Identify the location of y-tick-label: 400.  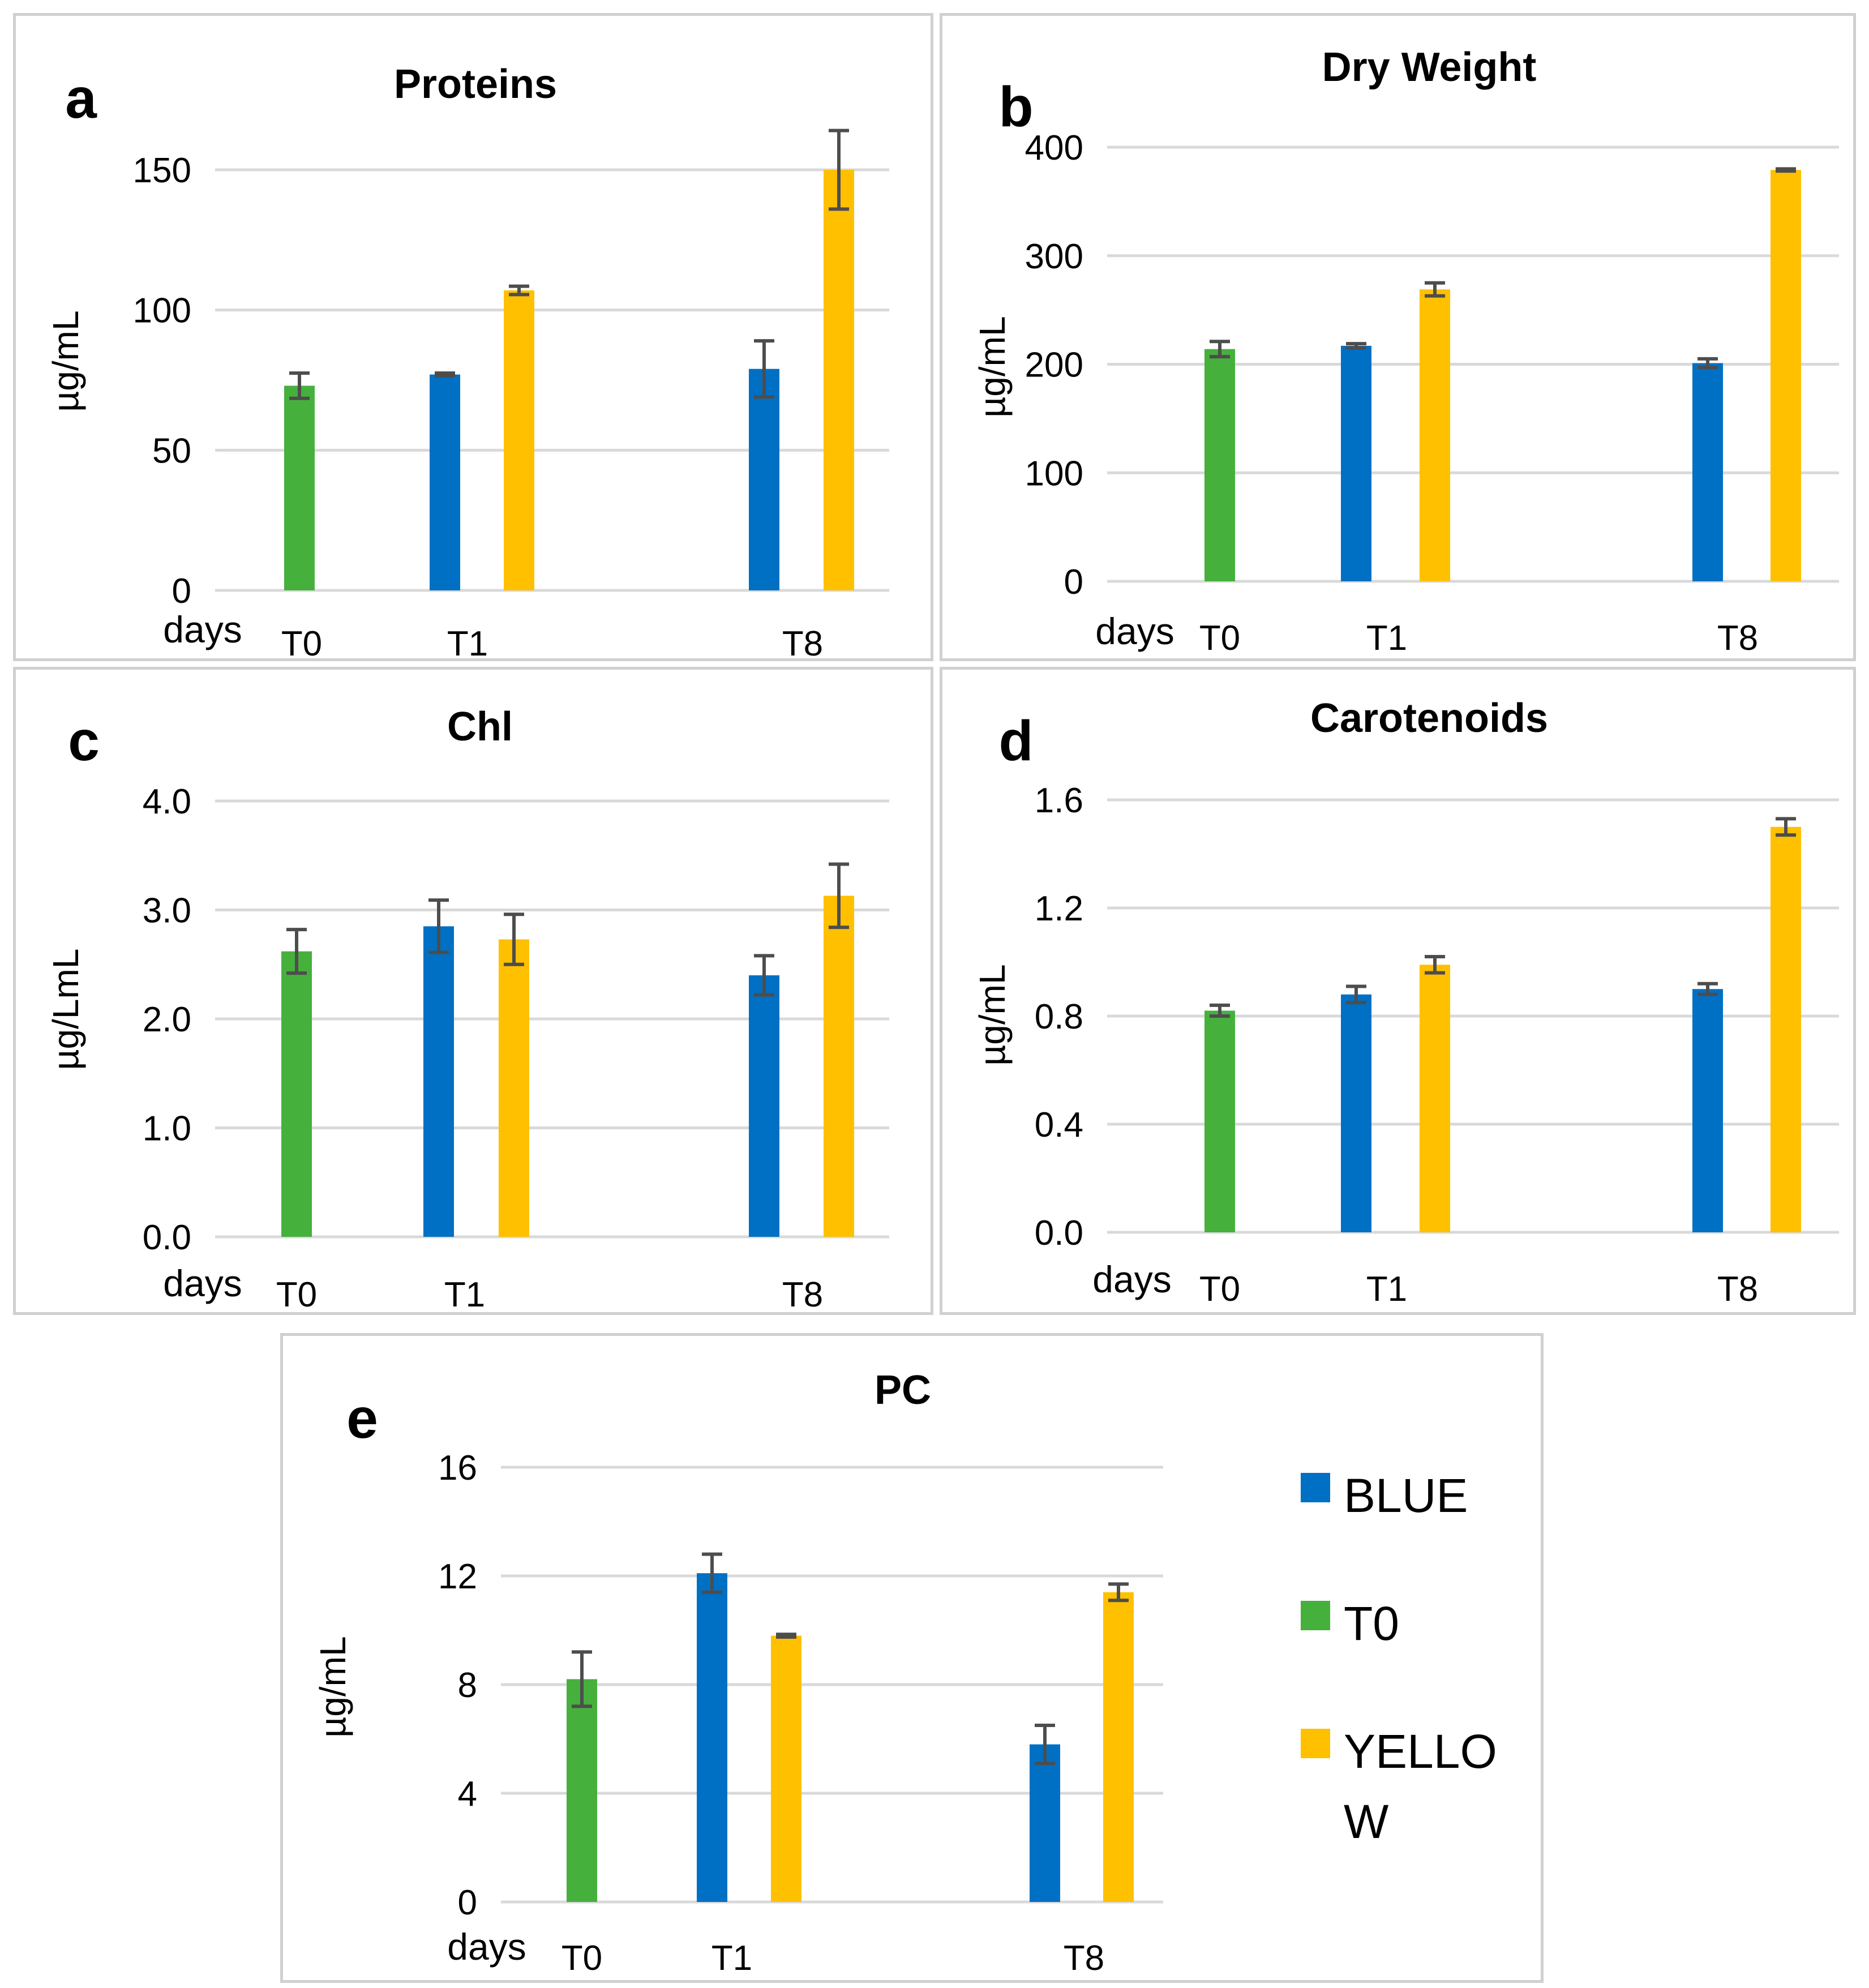
(1054, 148).